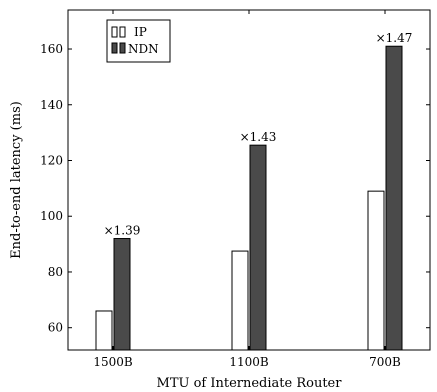 This screenshot has width=437, height=392. Describe the element at coordinates (51, 216) in the screenshot. I see `y-tick-label-2: 100` at that location.